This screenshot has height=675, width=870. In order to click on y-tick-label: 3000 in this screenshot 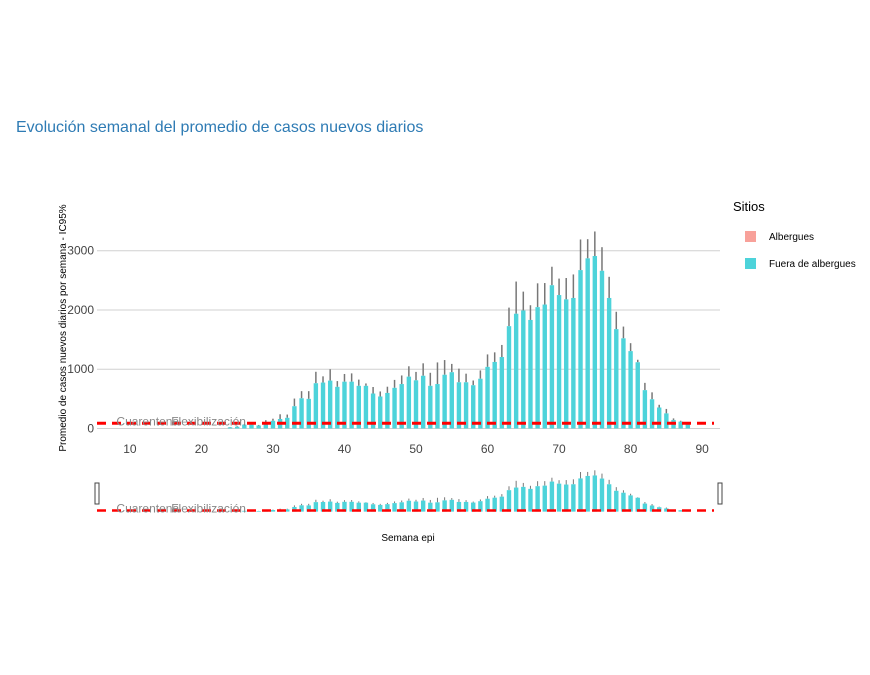, I will do `click(80, 251)`.